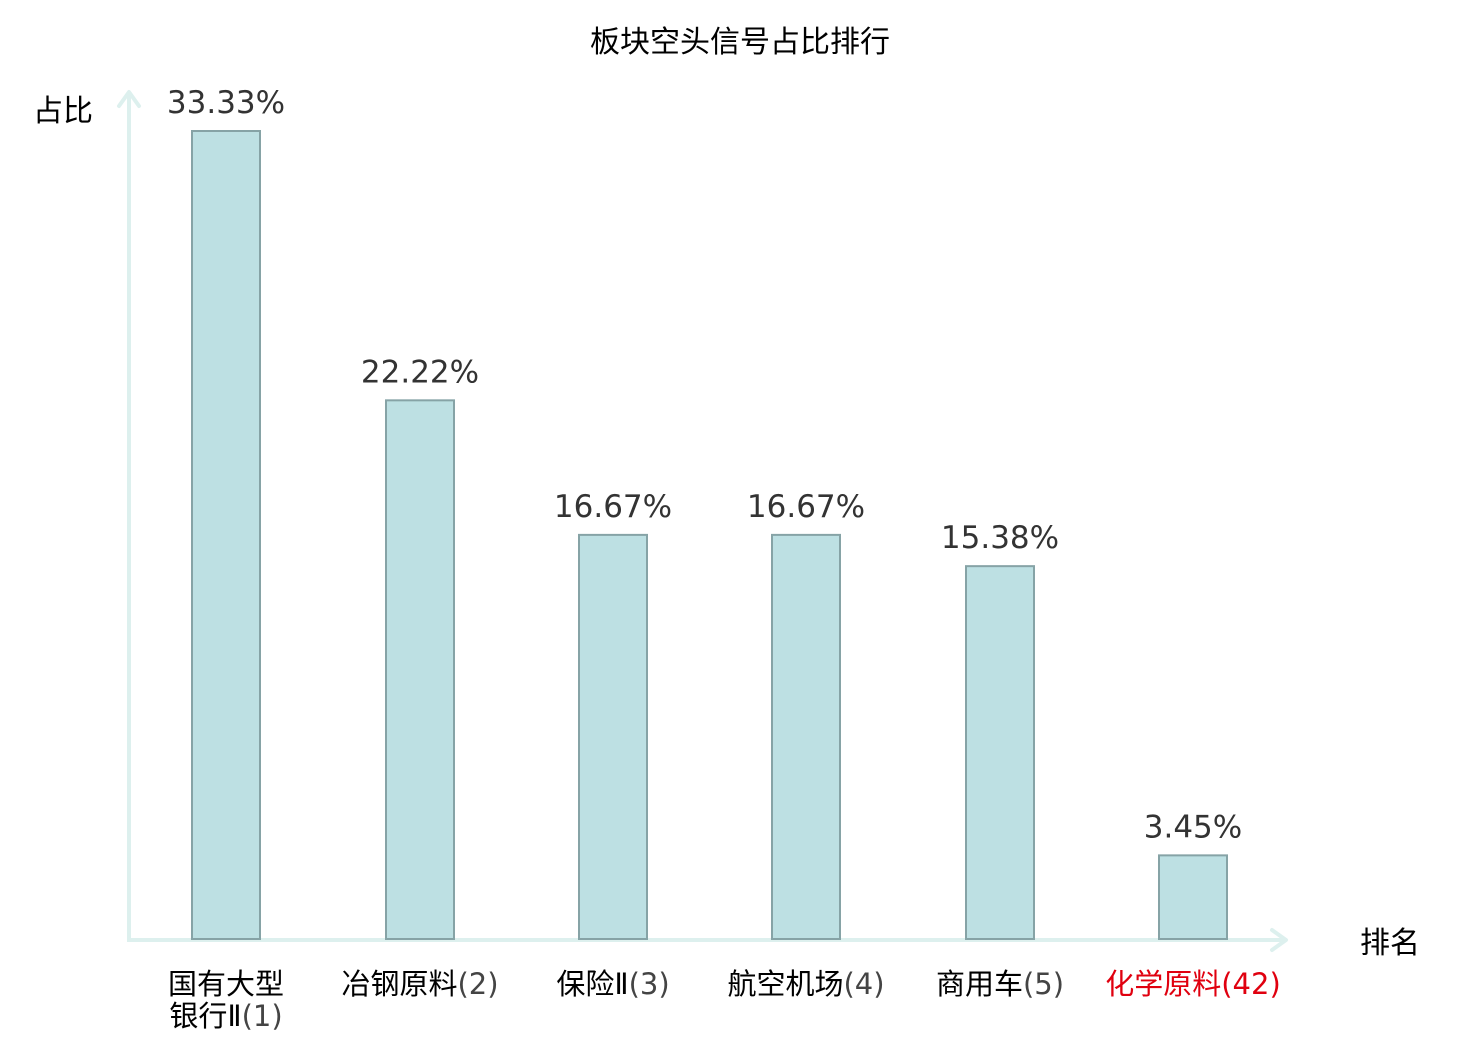 This screenshot has height=1040, width=1480. Describe the element at coordinates (205, 1016) in the screenshot. I see `category-name-line-2: 银行Ⅱ` at that location.